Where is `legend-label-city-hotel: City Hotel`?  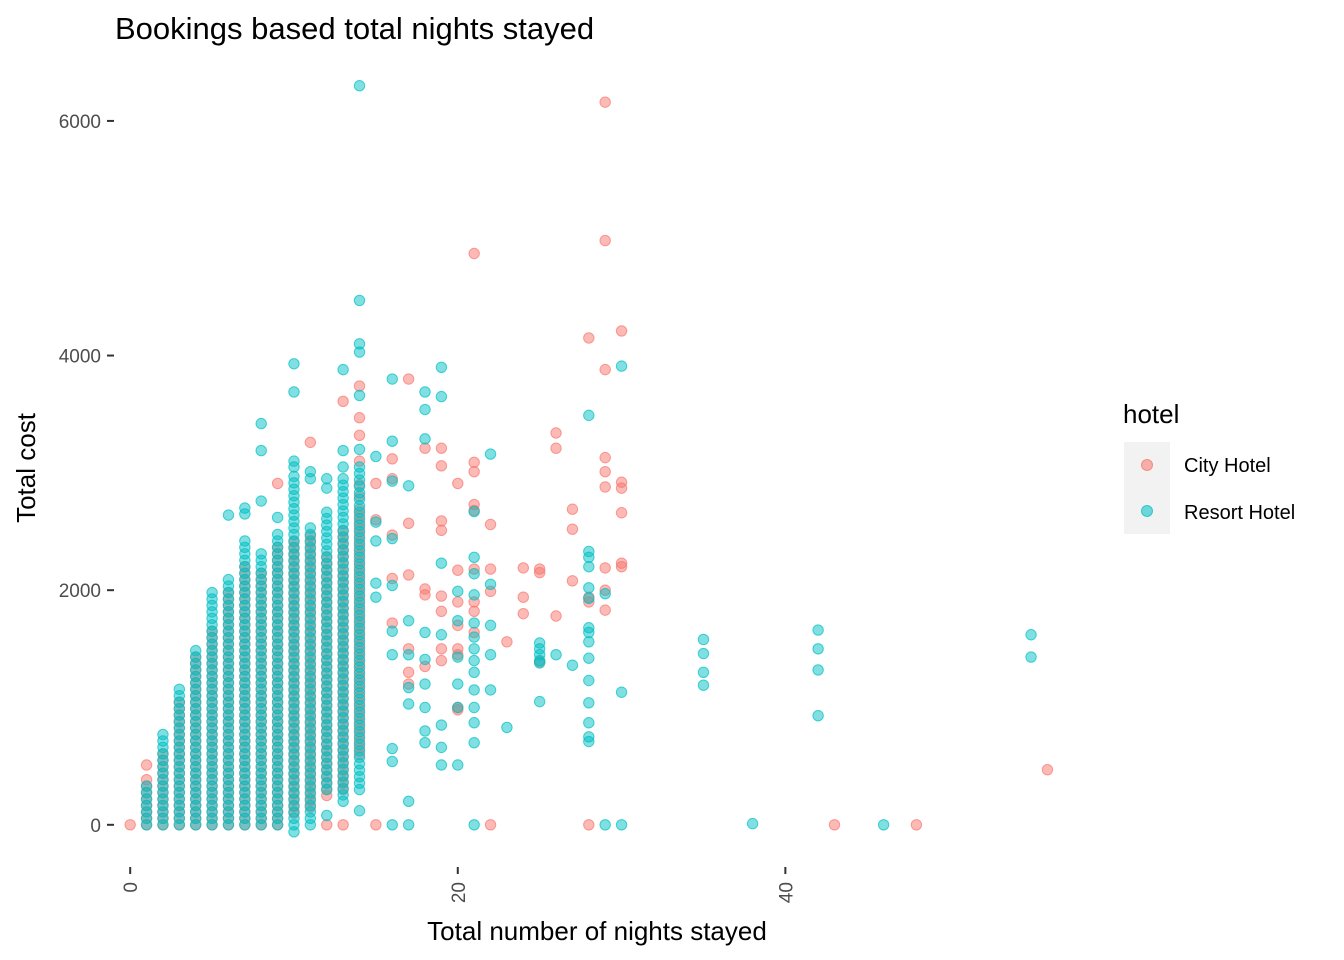
legend-label-city-hotel: City Hotel is located at coordinates (1227, 466).